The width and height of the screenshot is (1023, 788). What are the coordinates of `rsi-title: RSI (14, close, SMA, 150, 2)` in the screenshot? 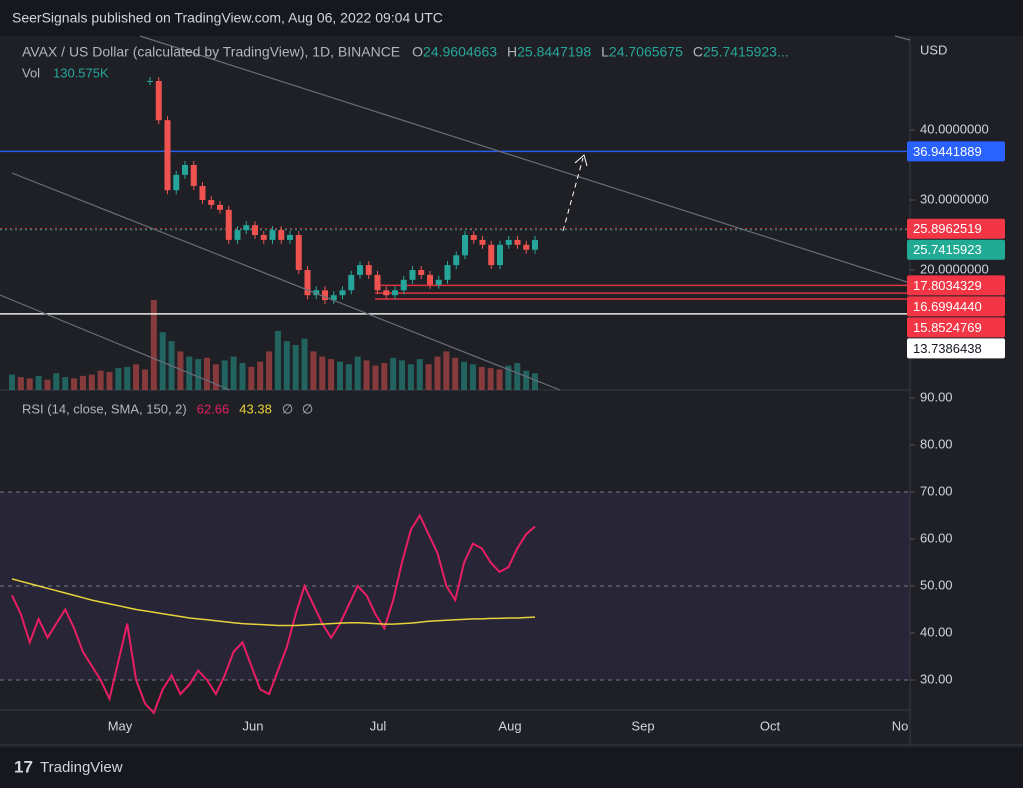 It's located at (104, 408).